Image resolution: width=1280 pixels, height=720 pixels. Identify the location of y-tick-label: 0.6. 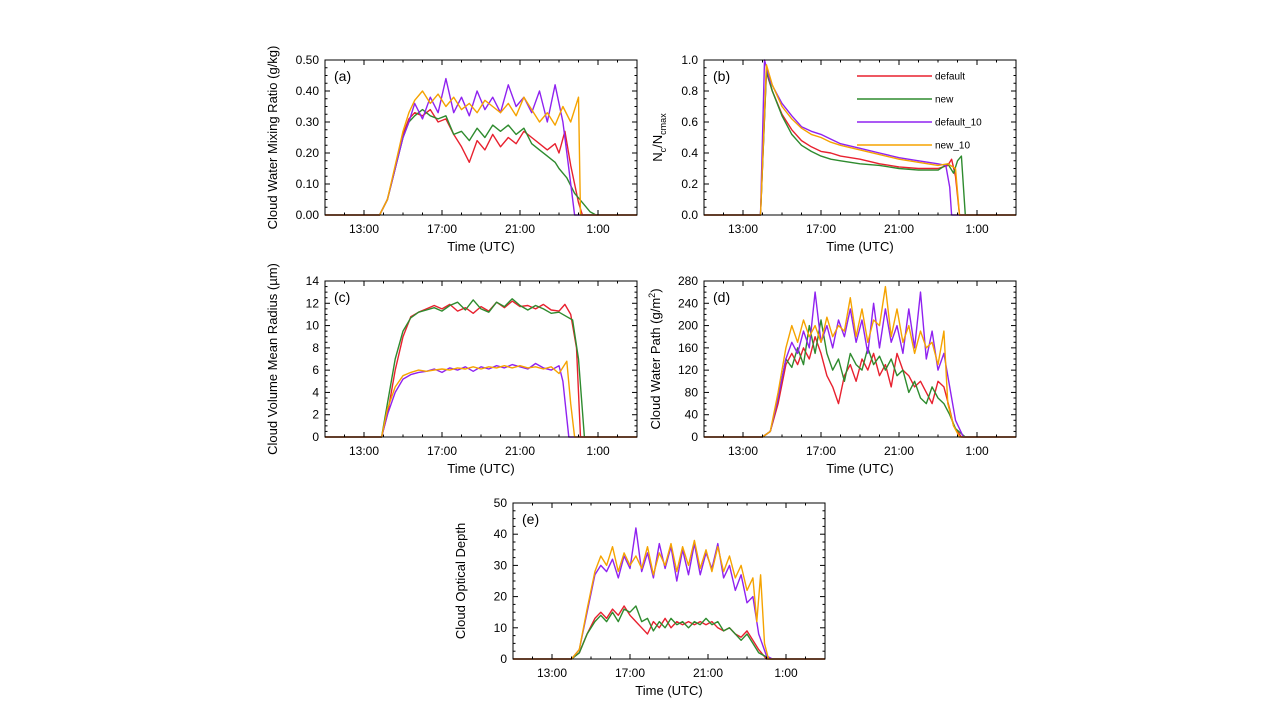
(689, 122).